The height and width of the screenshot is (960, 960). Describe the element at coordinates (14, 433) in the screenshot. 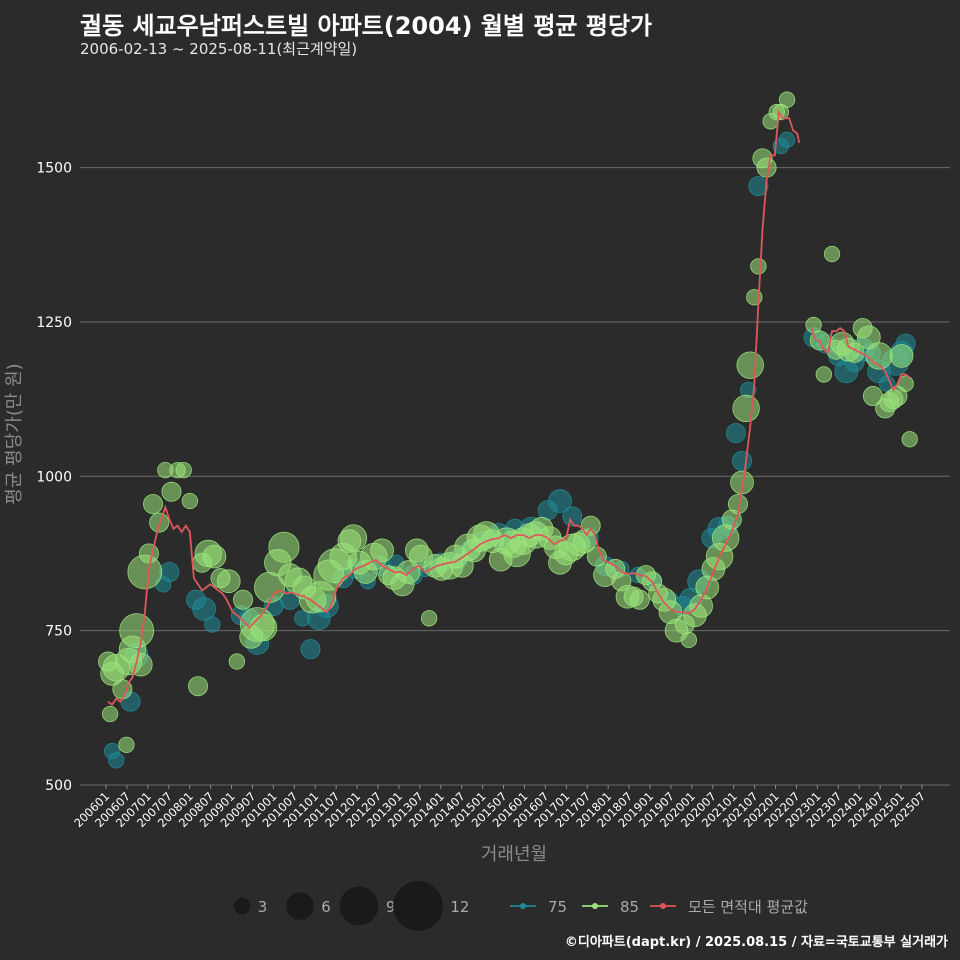

I see `y-axis-label: 평균 평당가(만 원)` at that location.